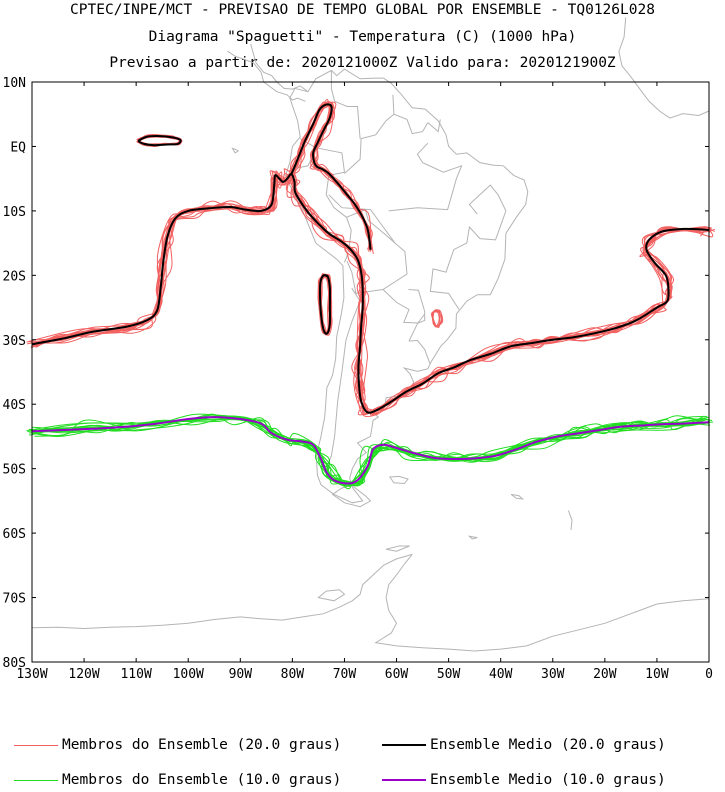  I want to click on legend-label-mean-10: Ensemble Medio (10.0 graus), so click(548, 780).